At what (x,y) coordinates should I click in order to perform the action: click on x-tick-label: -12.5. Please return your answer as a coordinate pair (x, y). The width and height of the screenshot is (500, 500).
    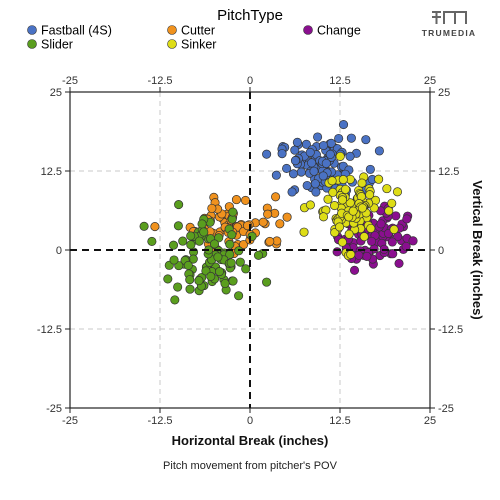
    Looking at the image, I should click on (159, 421).